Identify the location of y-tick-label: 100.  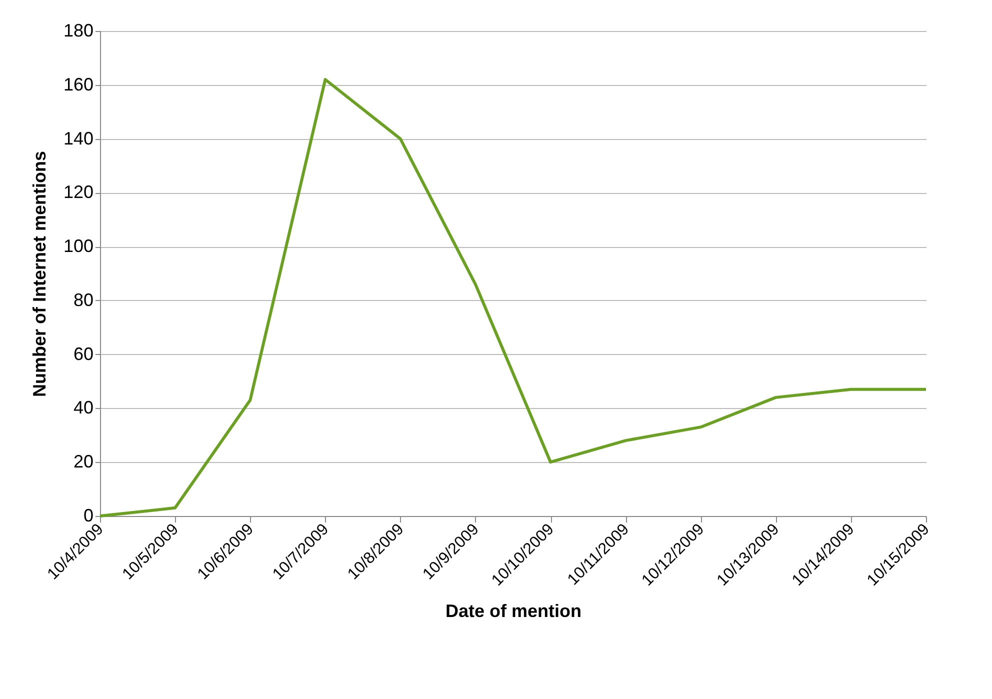
(78, 246).